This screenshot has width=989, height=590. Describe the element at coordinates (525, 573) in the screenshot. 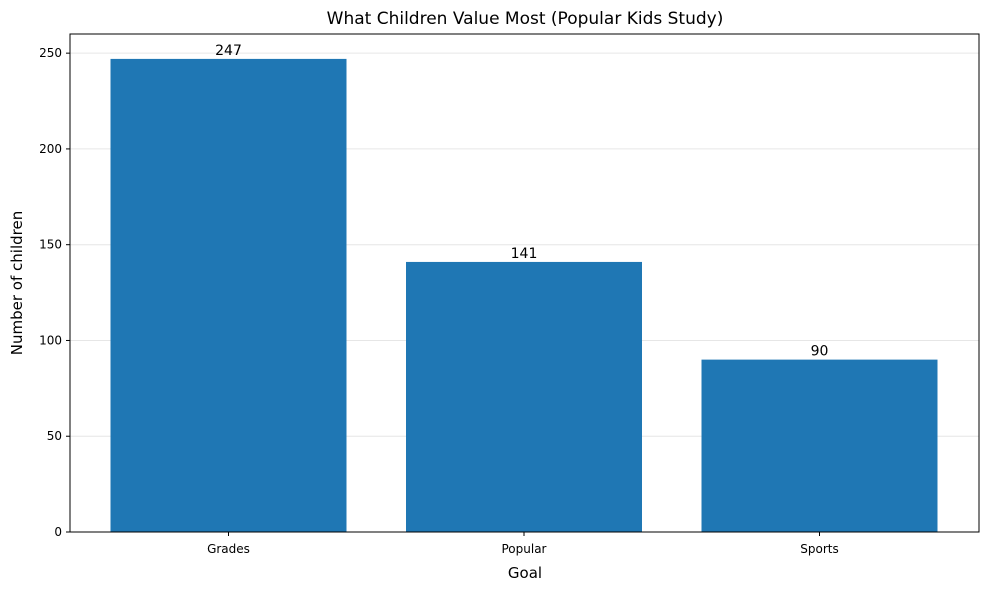

I see `x-axis-label: Goal` at that location.